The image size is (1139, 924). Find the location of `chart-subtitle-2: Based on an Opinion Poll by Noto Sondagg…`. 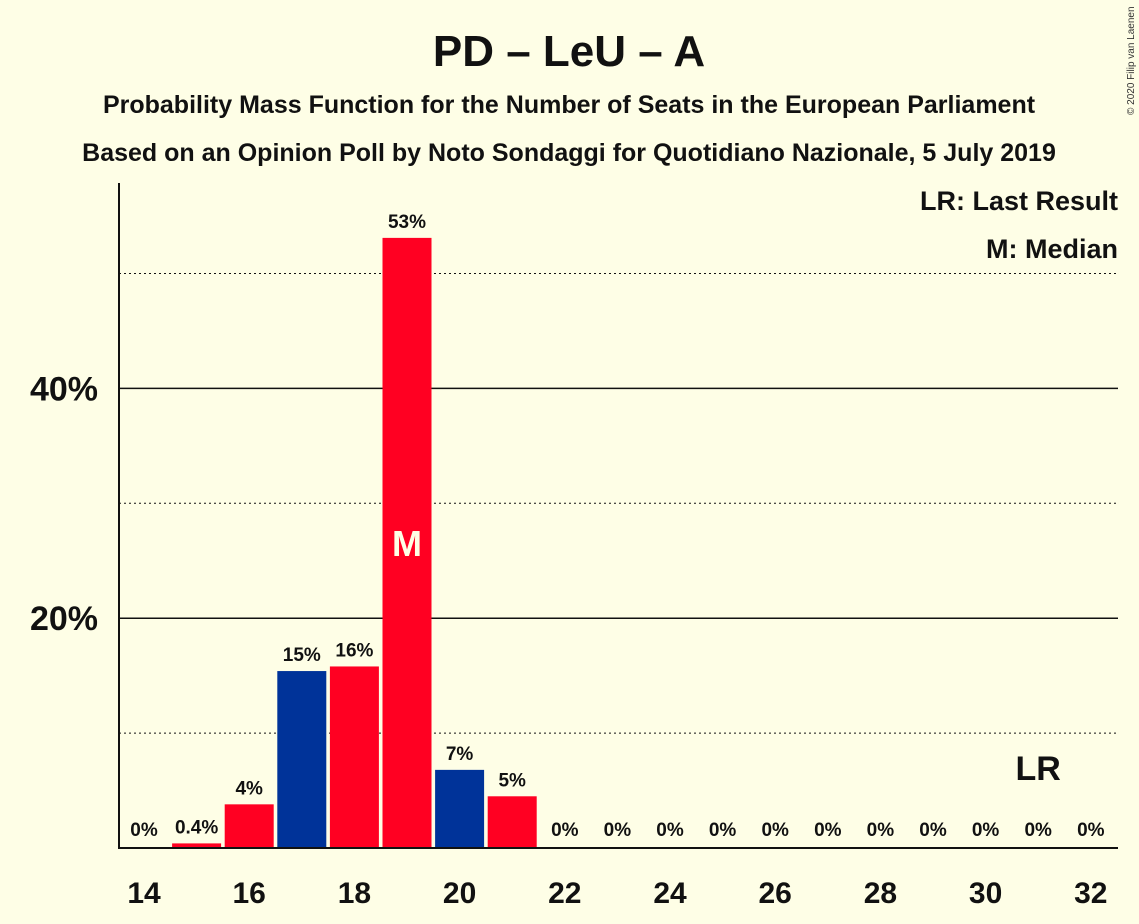

chart-subtitle-2: Based on an Opinion Poll by Noto Sondagg… is located at coordinates (569, 153).